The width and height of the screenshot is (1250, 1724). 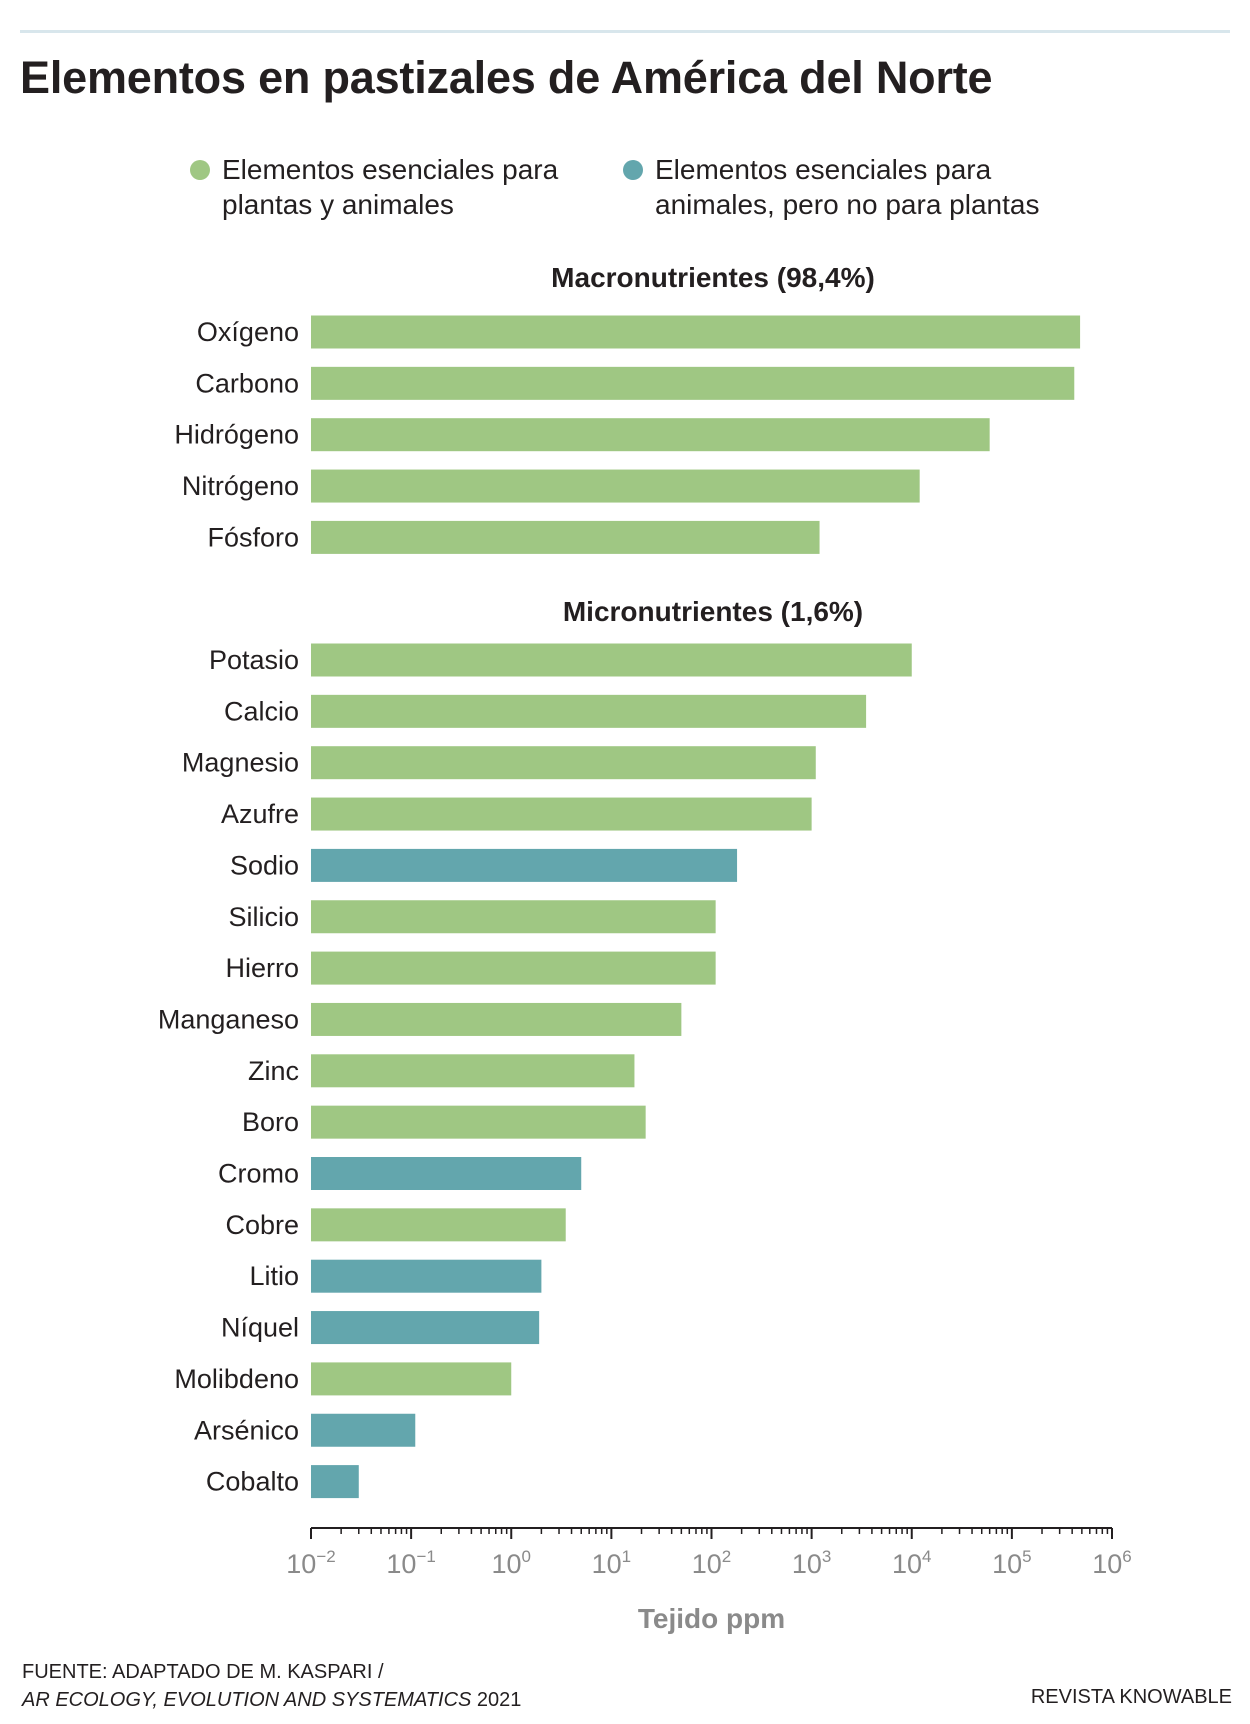 I want to click on category-label-sodio: Sodio, so click(x=264, y=865).